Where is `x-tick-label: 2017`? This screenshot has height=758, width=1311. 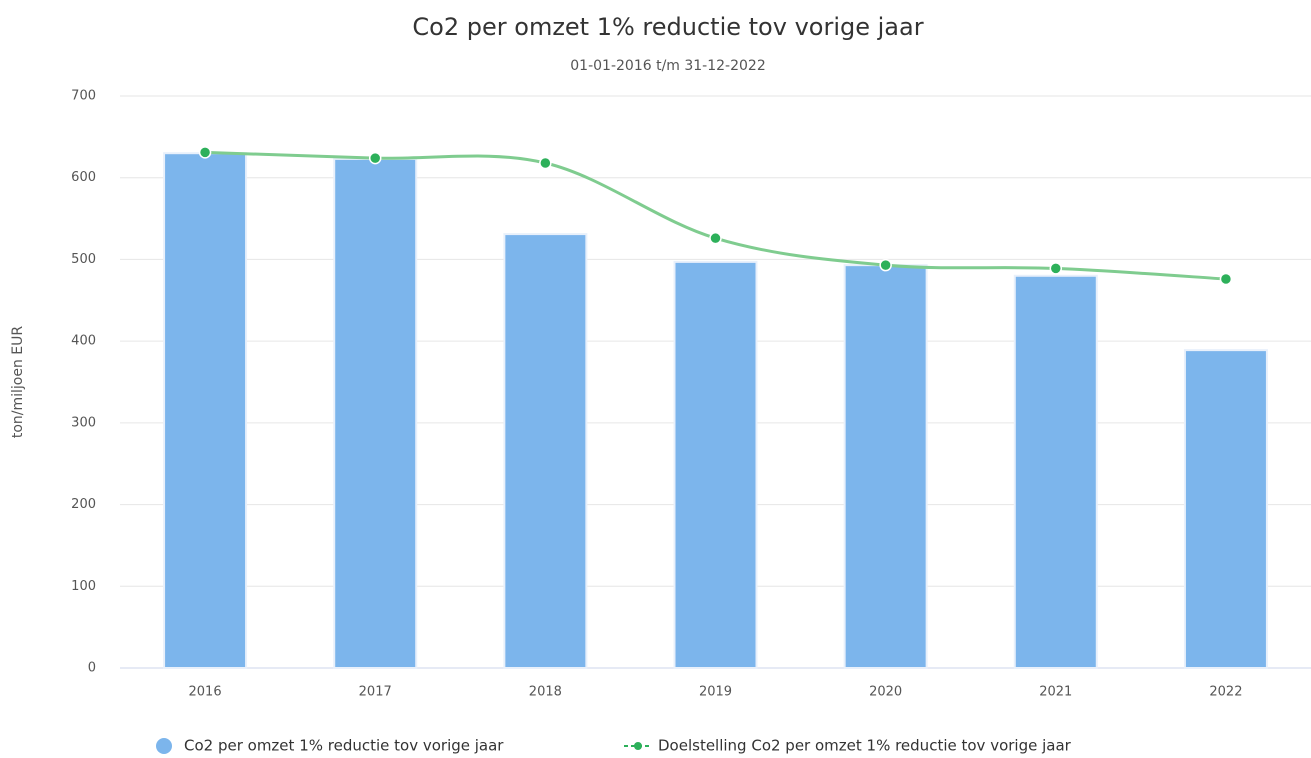
x-tick-label: 2017 is located at coordinates (375, 692).